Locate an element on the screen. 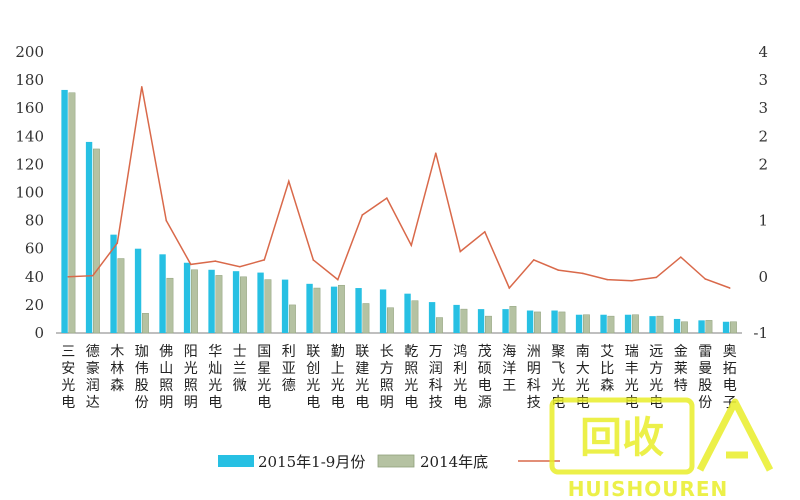  legend-label-2014: 2014年底 is located at coordinates (454, 462).